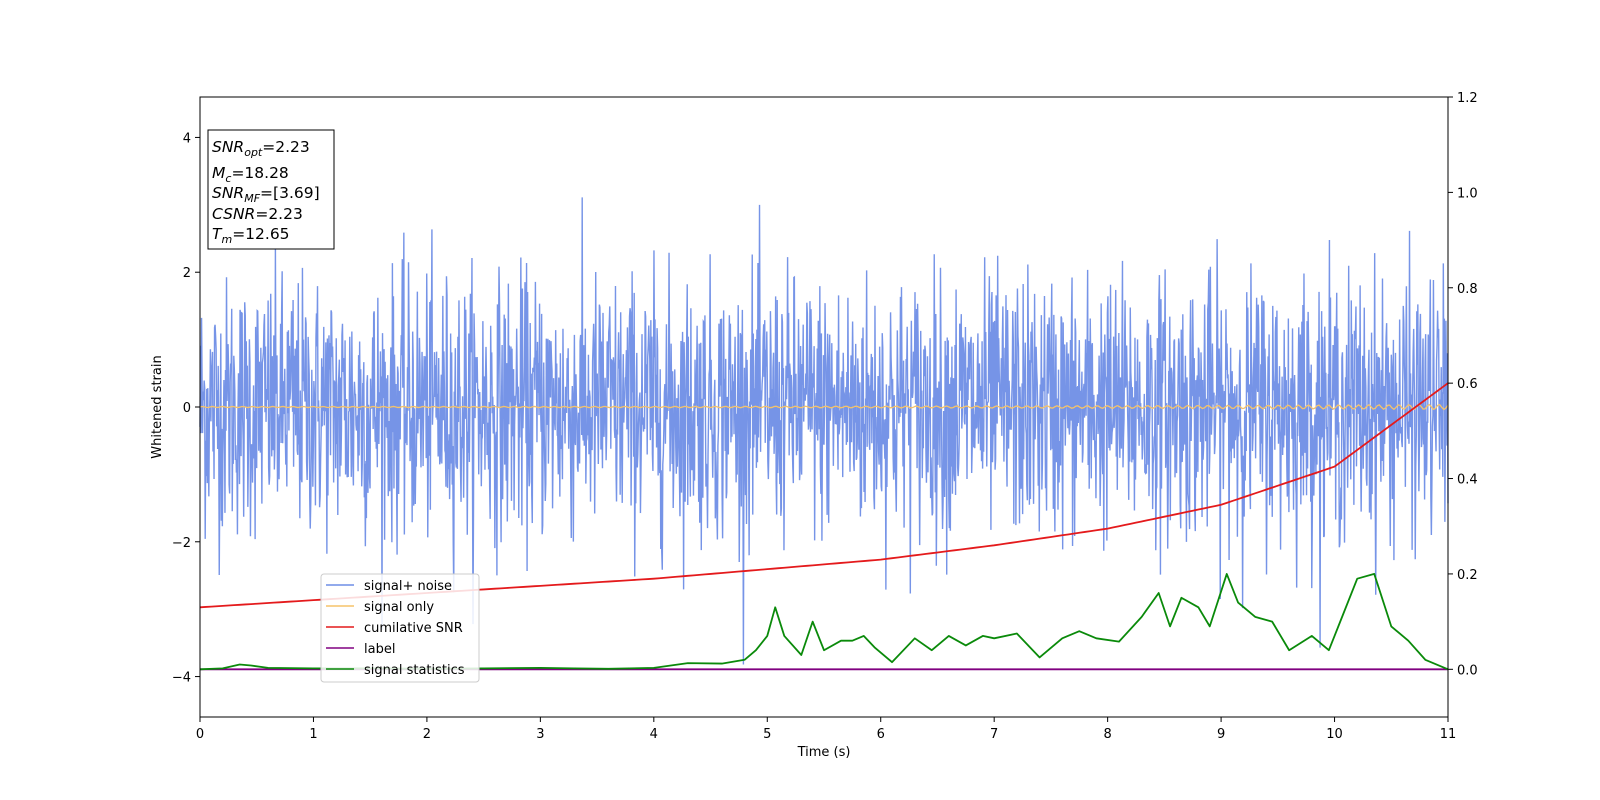 This screenshot has width=1600, height=800. I want to click on y-left-tick-label: −2, so click(181, 543).